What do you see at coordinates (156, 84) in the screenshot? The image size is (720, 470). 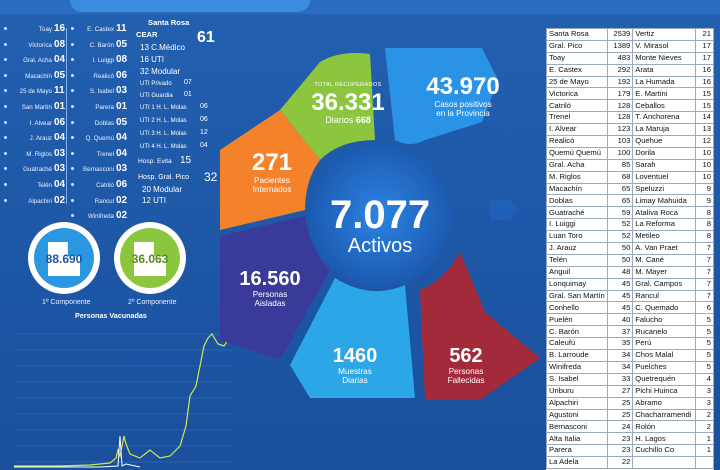 I see `uti-privado-label: UTI Privado` at bounding box center [156, 84].